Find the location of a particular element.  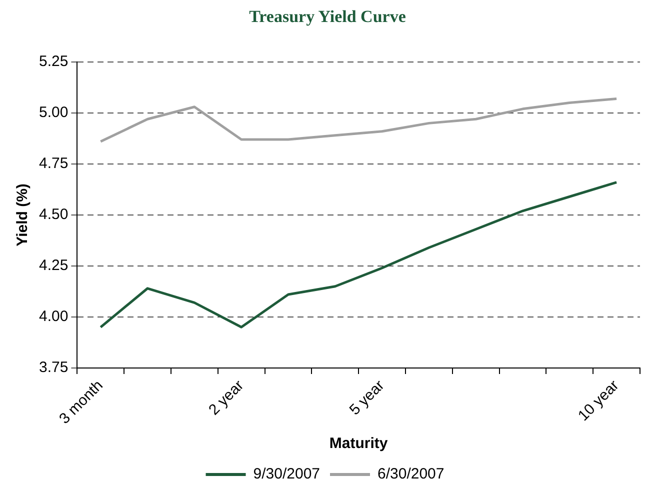

legend-label: 6/30/2007 is located at coordinates (411, 474).